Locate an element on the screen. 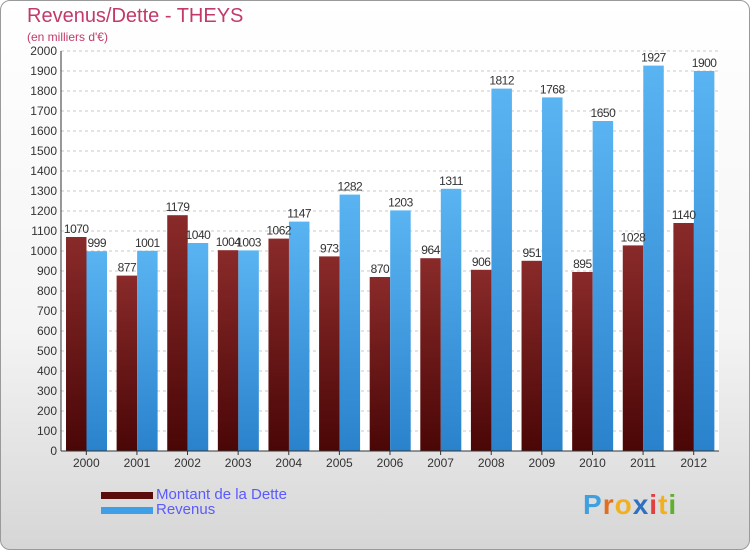  data-label-revenus: 1927 is located at coordinates (654, 58).